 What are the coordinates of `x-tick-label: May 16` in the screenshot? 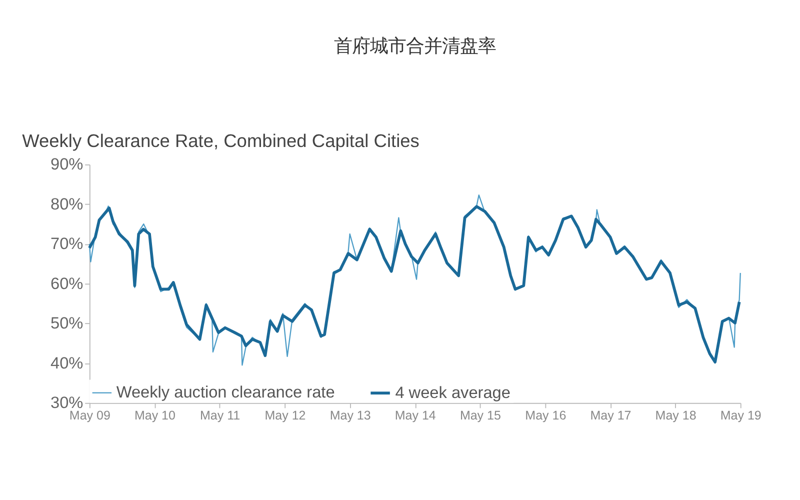 It's located at (545, 415).